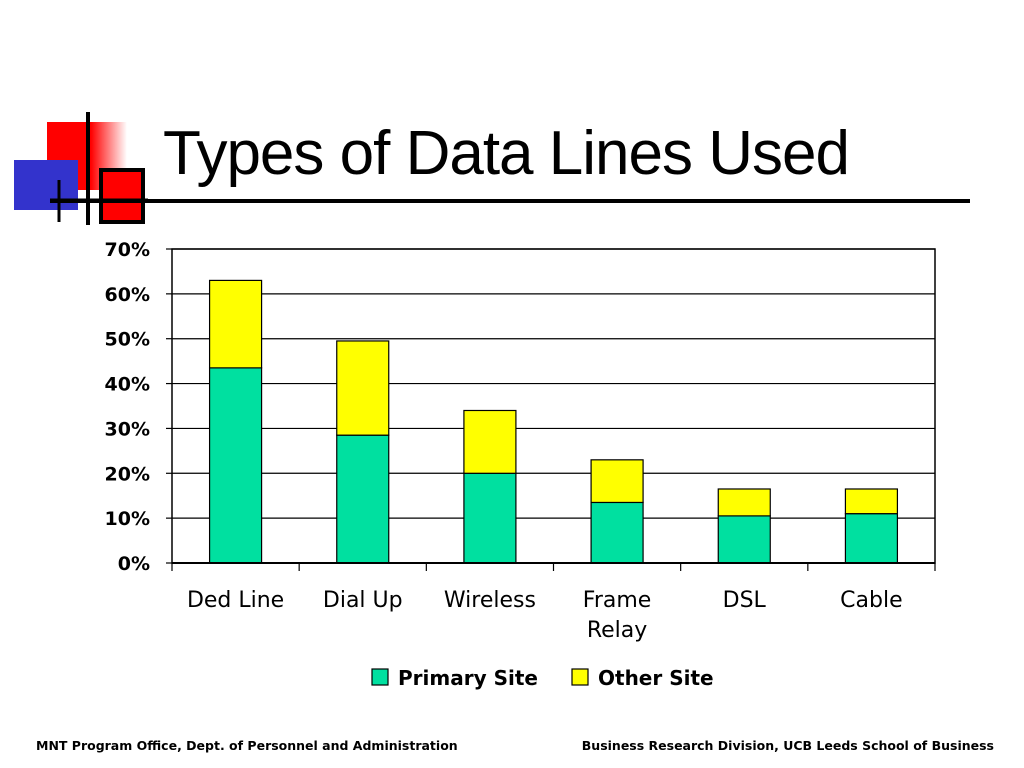 The image size is (1024, 768). Describe the element at coordinates (127, 385) in the screenshot. I see `y-tick-label: 40%` at that location.